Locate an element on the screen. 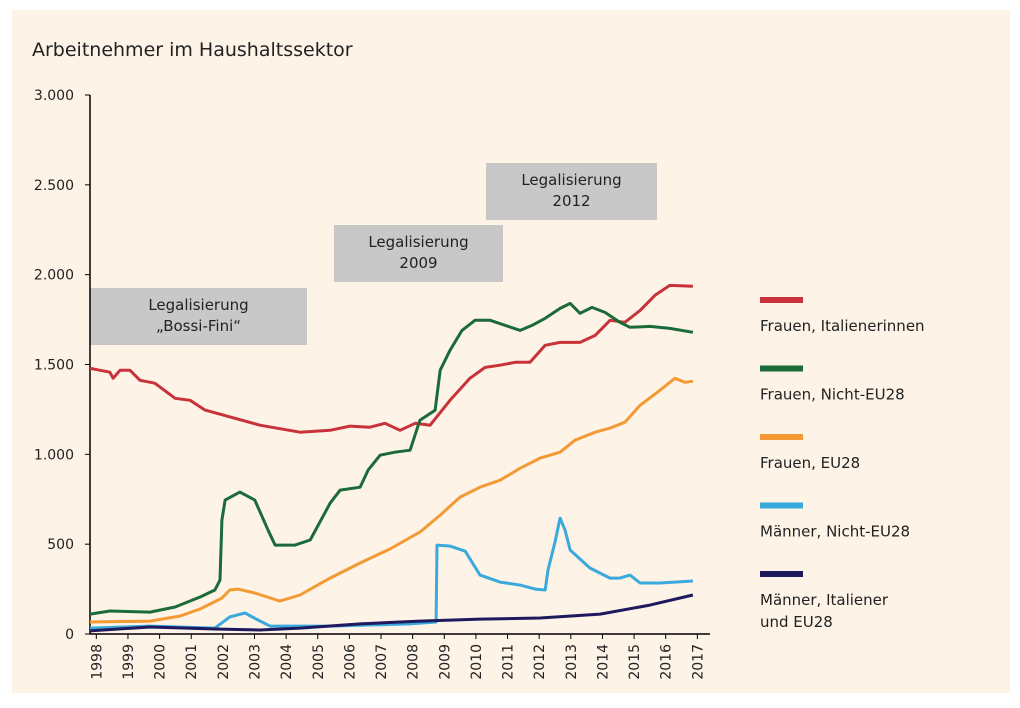  x-tick-label: 2015 is located at coordinates (635, 662).